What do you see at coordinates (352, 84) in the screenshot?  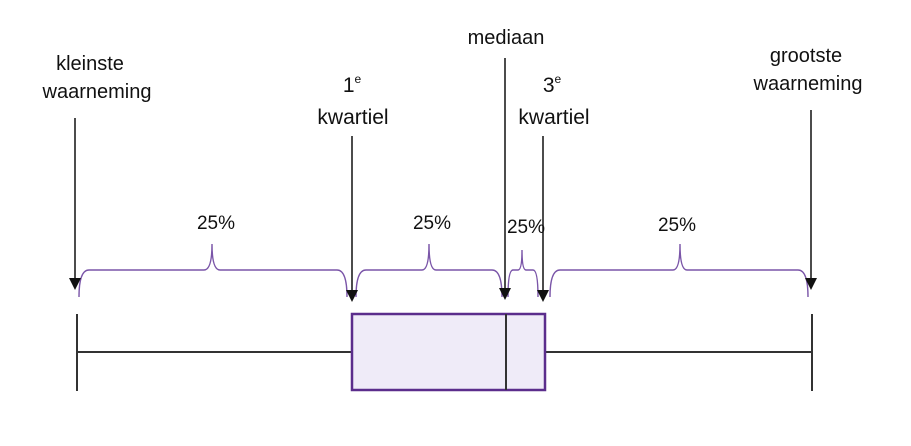 I see `label-q1-number: 1e` at bounding box center [352, 84].